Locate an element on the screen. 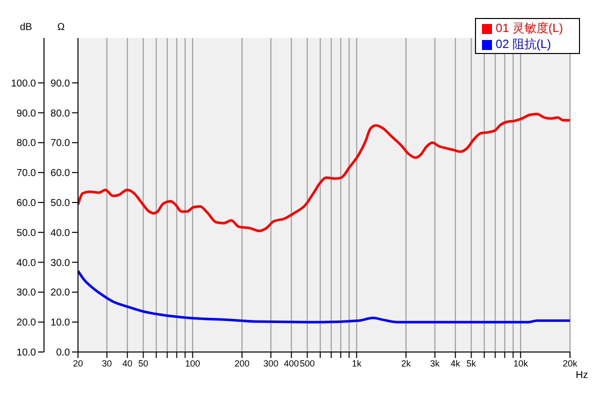 This screenshot has width=600, height=400. x-tick-label: 30 is located at coordinates (107, 363).